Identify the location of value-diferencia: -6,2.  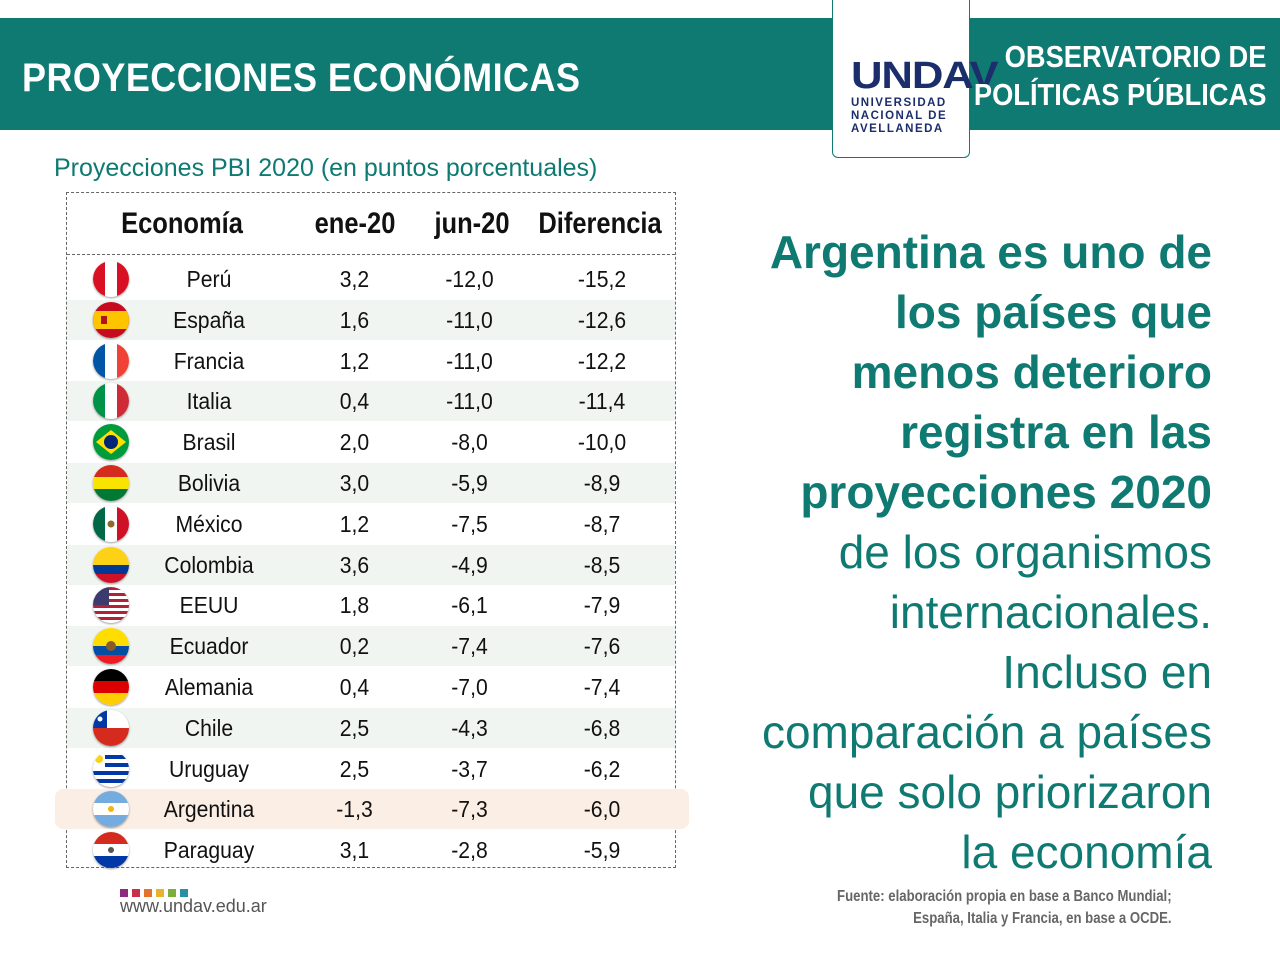
(602, 768).